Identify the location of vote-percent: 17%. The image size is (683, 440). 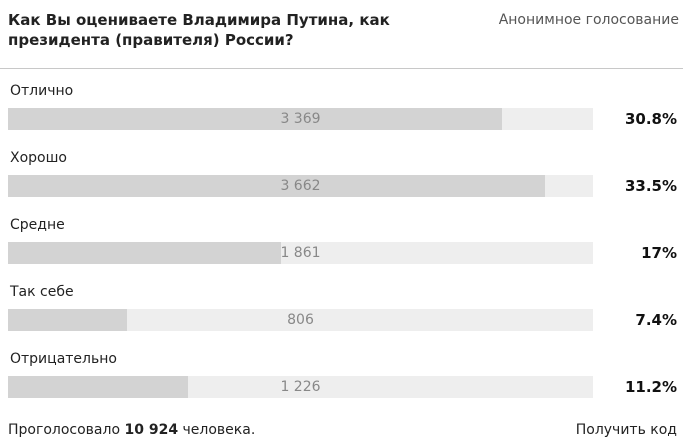
(659, 253).